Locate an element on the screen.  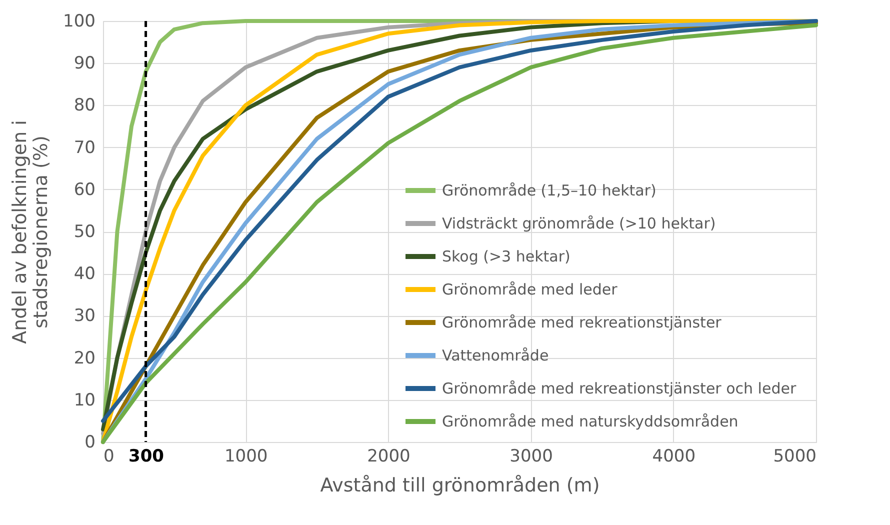
x-tick-label: 300 is located at coordinates (146, 456).